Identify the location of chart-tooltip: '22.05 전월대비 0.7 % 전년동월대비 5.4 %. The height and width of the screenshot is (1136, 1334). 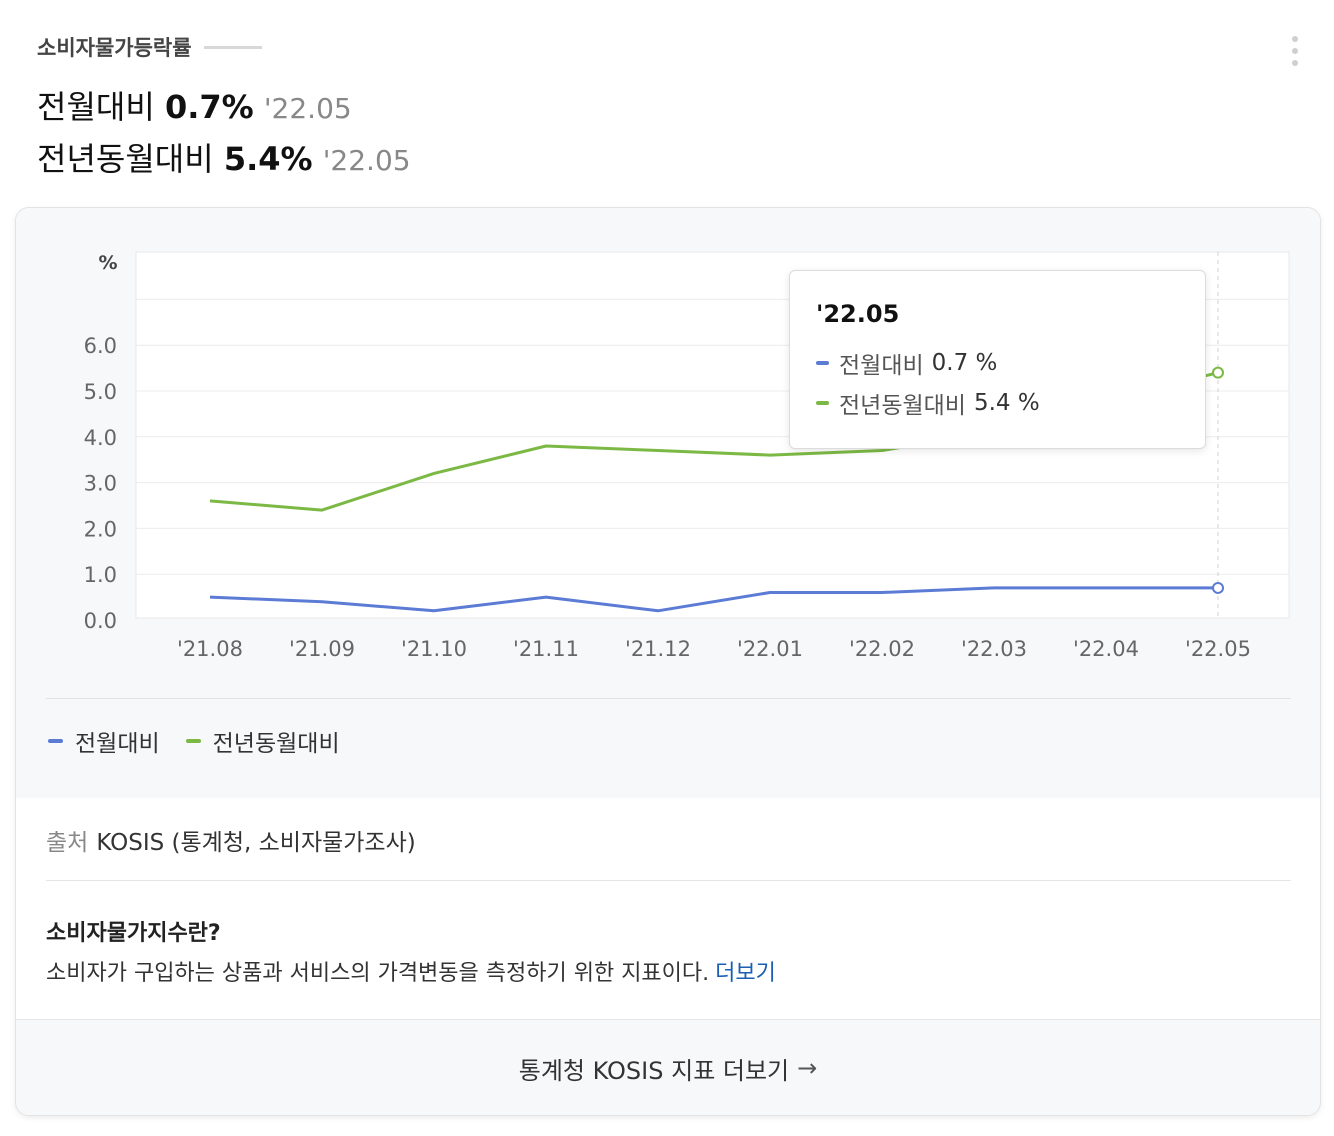
(997, 359).